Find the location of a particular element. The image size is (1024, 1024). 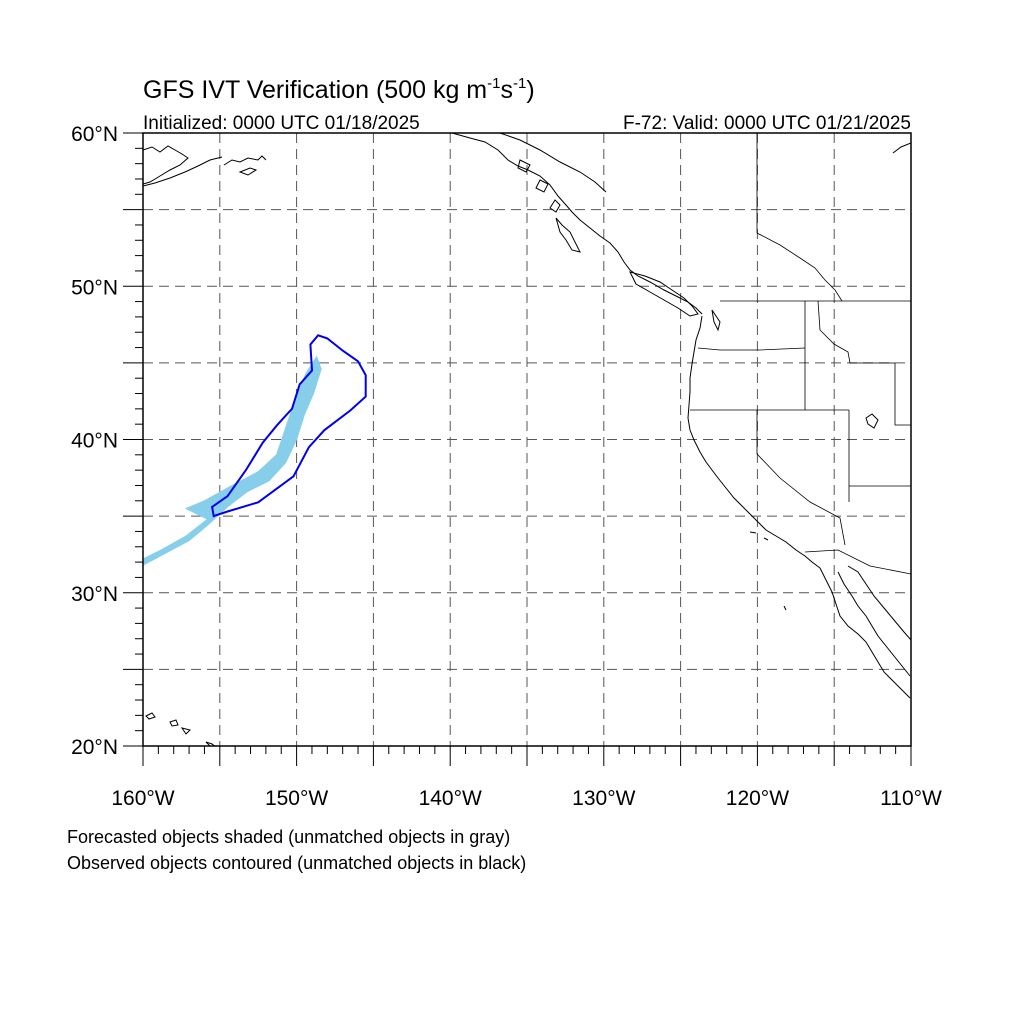

bc-alberta-border is located at coordinates (799, 267).